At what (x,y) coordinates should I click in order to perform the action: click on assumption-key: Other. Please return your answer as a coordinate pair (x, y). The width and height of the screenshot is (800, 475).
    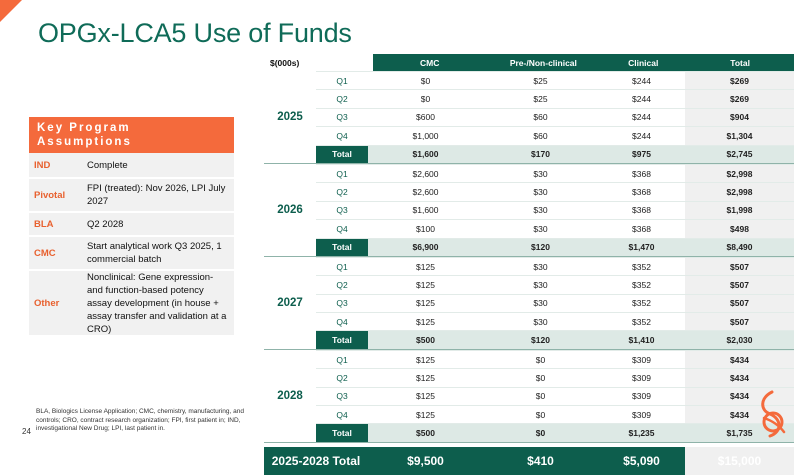
    Looking at the image, I should click on (47, 303).